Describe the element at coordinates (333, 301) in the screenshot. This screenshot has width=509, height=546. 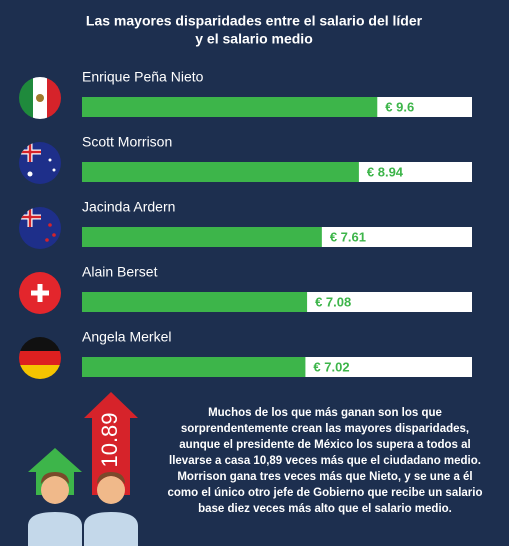
I see `value-label: € 7.08` at that location.